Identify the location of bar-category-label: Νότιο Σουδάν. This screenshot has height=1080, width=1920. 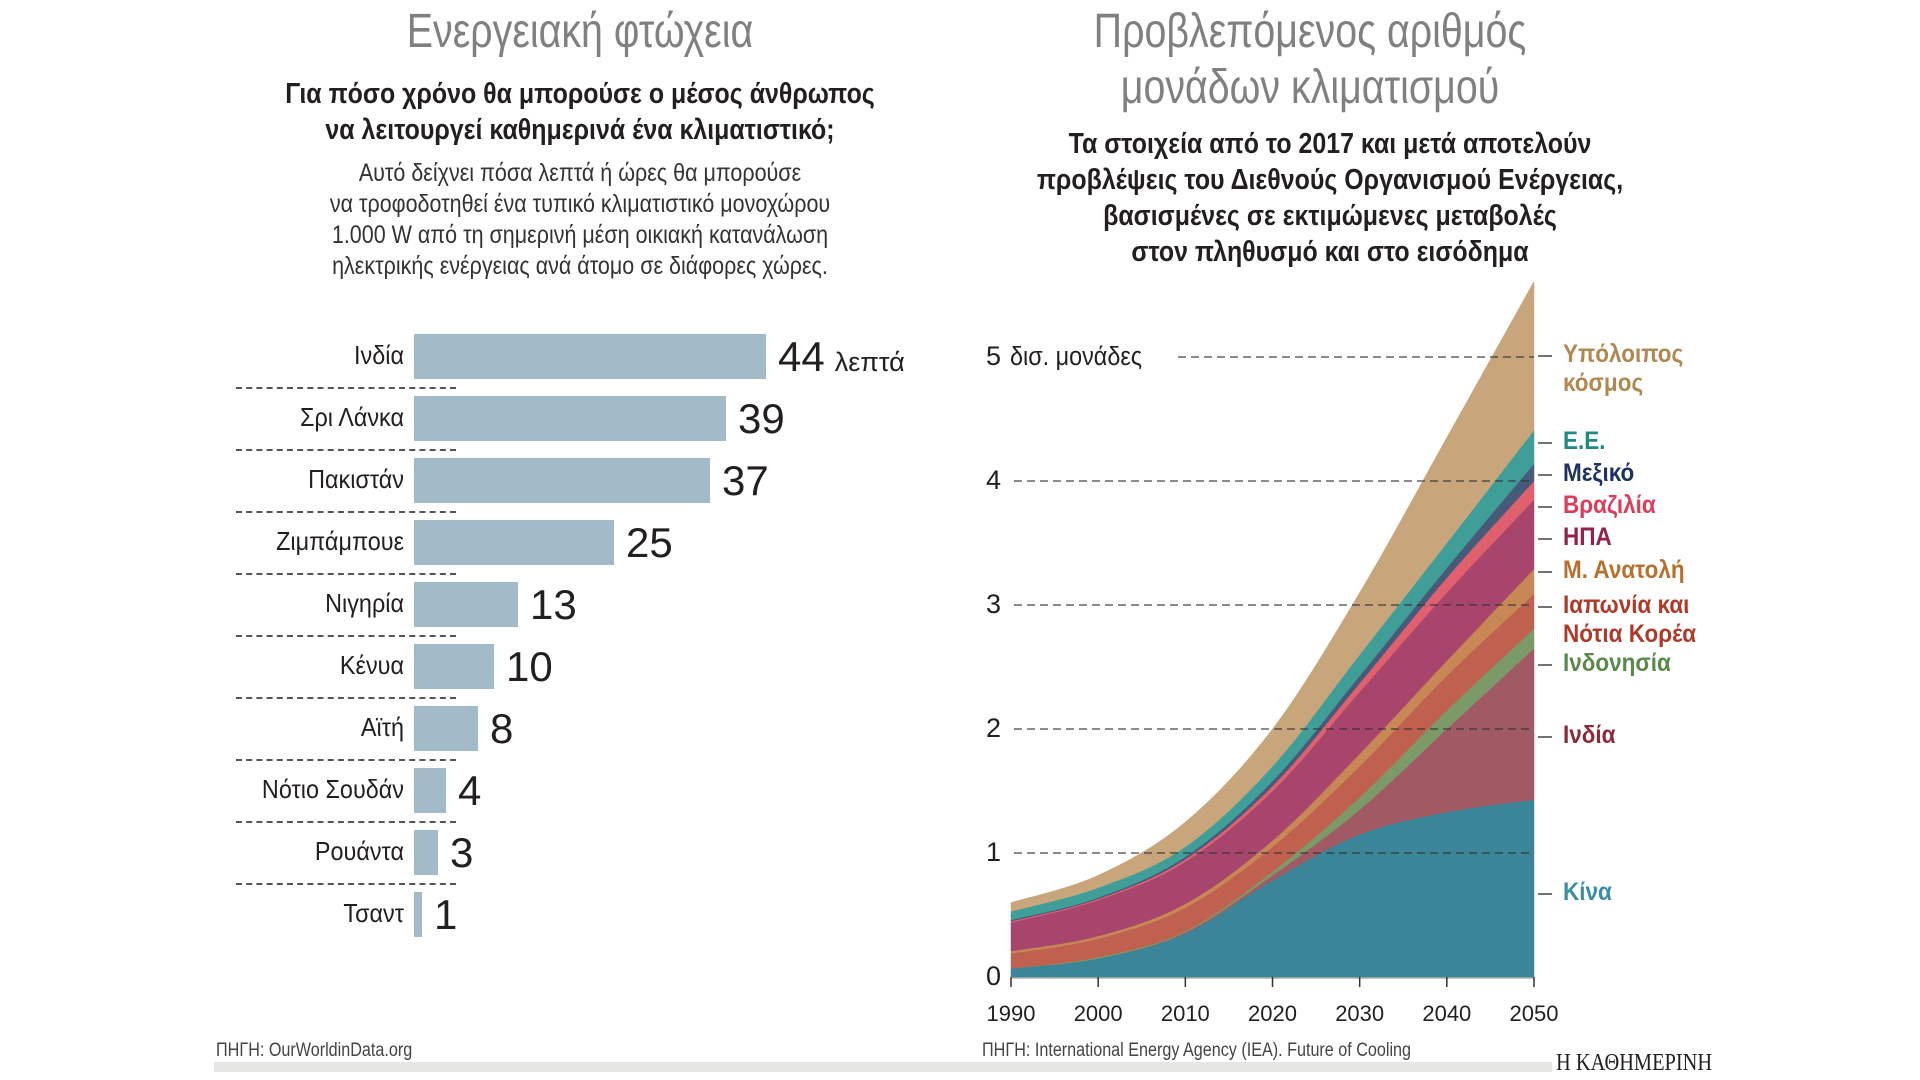
(332, 789).